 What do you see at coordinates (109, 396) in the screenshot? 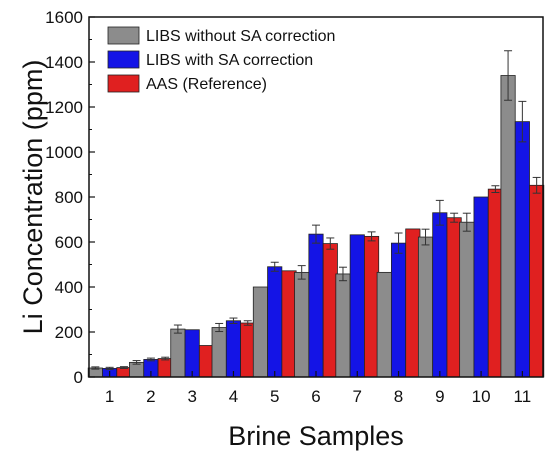
I see `x-tick-label: 1` at bounding box center [109, 396].